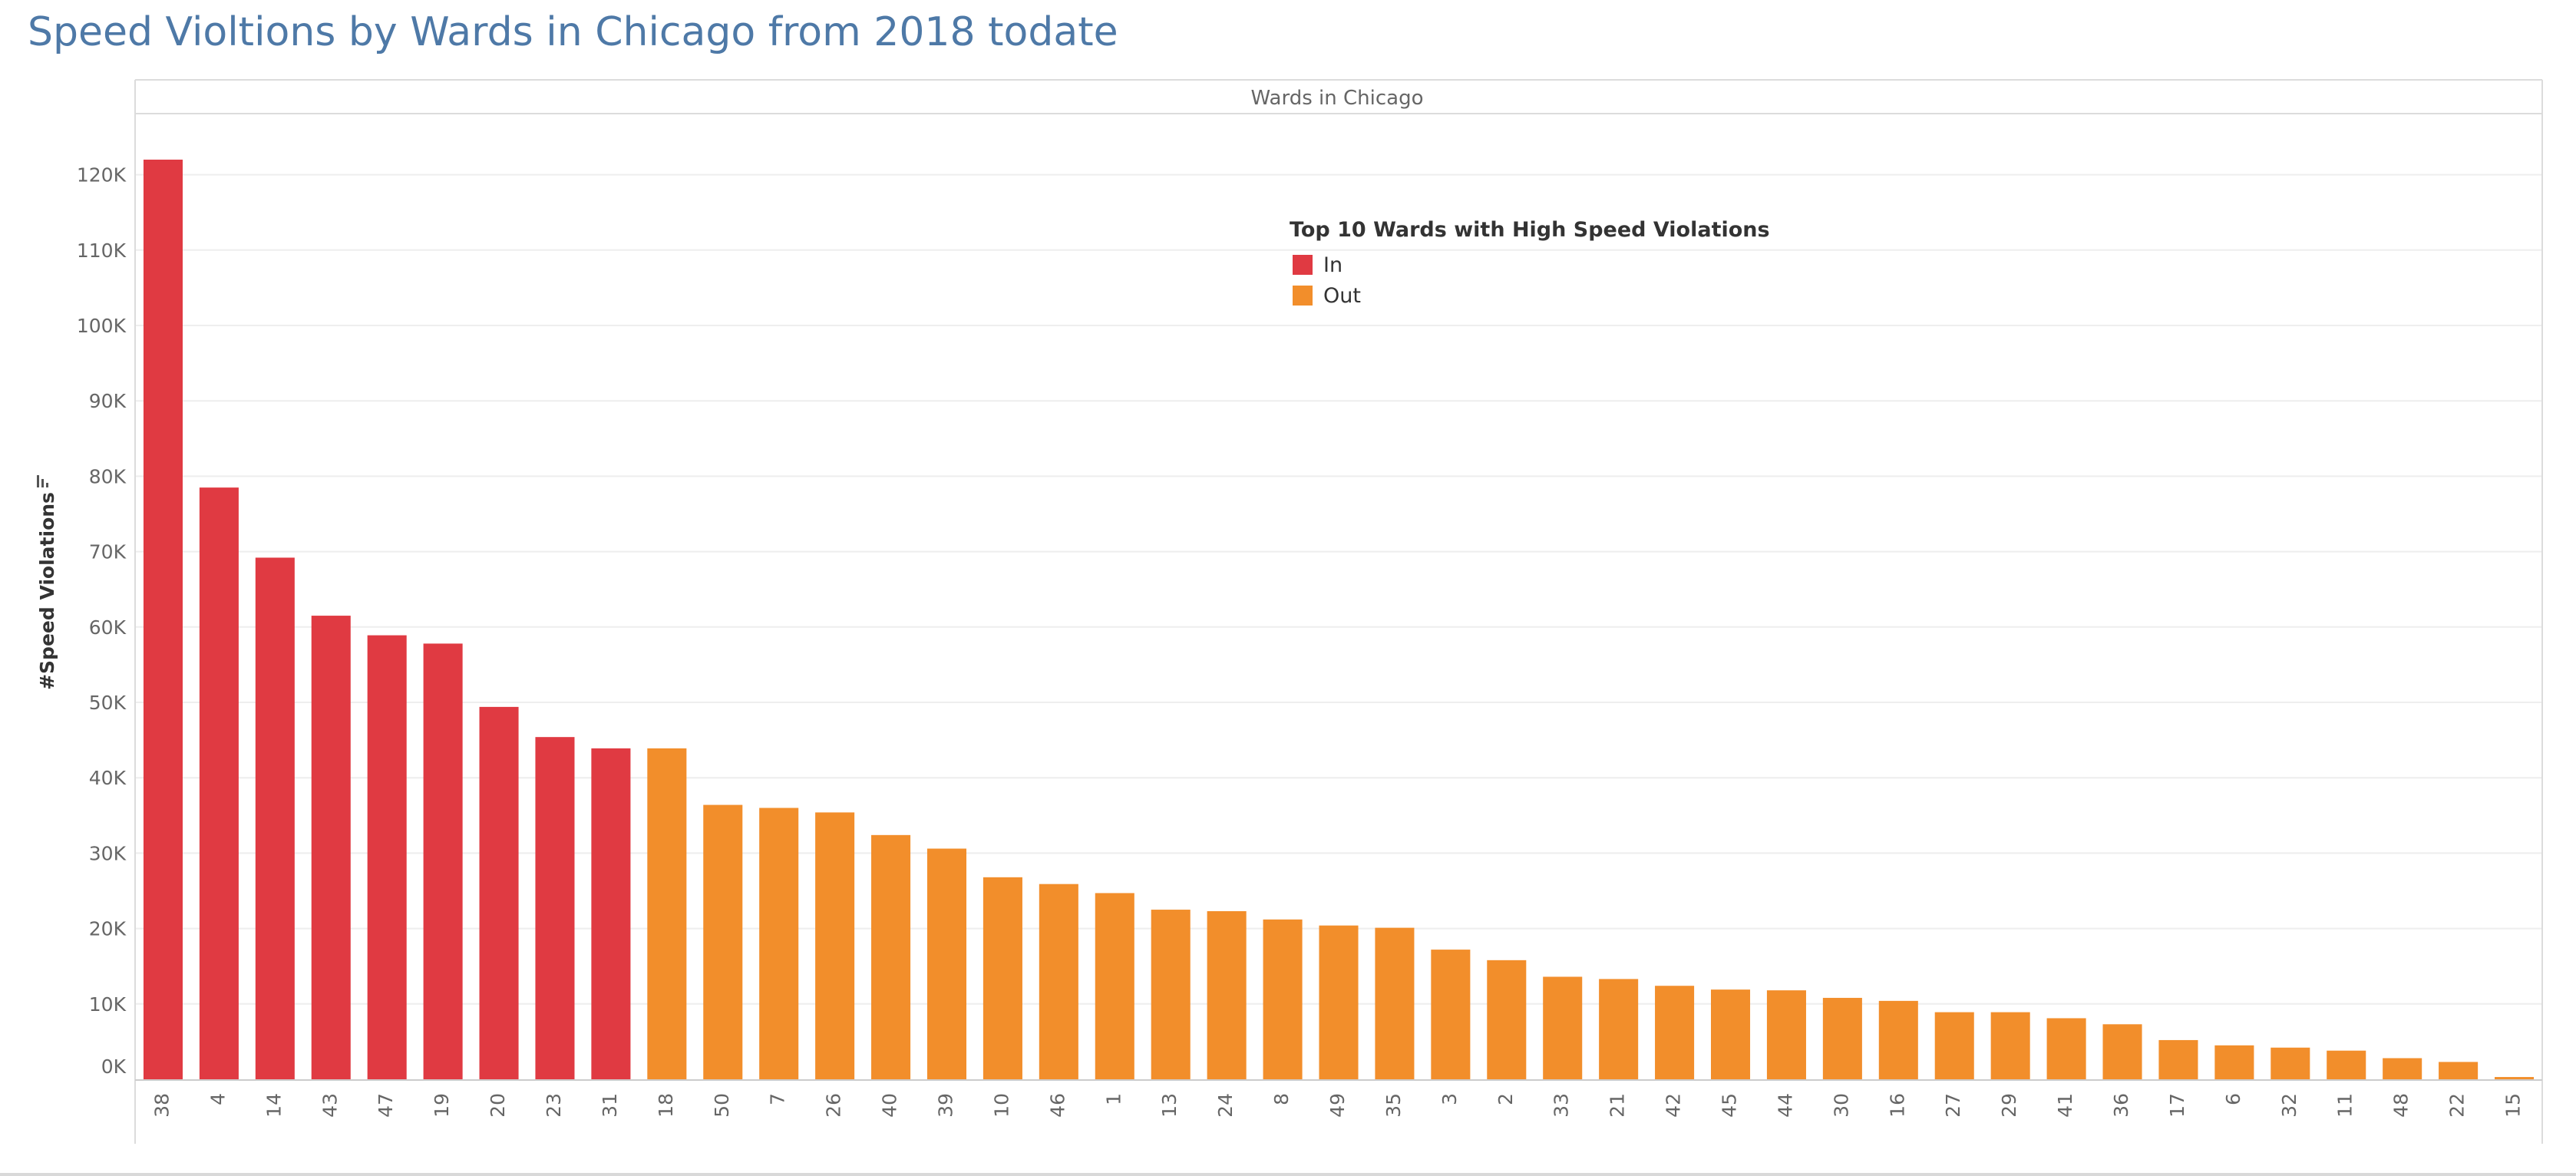 This screenshot has height=1176, width=2576. I want to click on y-tick-label: 30K, so click(108, 853).